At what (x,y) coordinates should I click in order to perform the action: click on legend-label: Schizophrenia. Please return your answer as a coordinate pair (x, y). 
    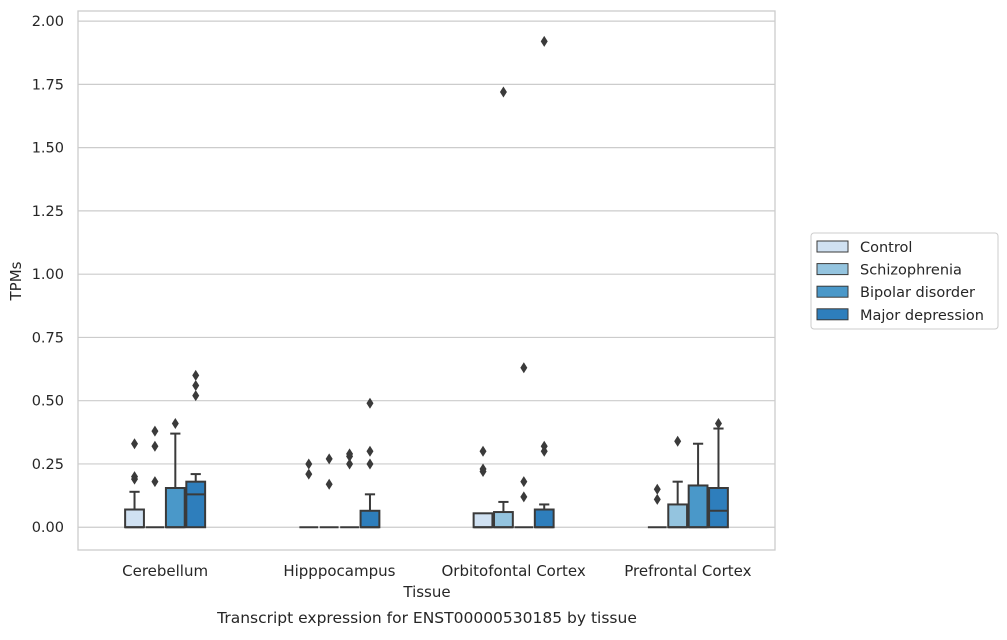
    Looking at the image, I should click on (911, 271).